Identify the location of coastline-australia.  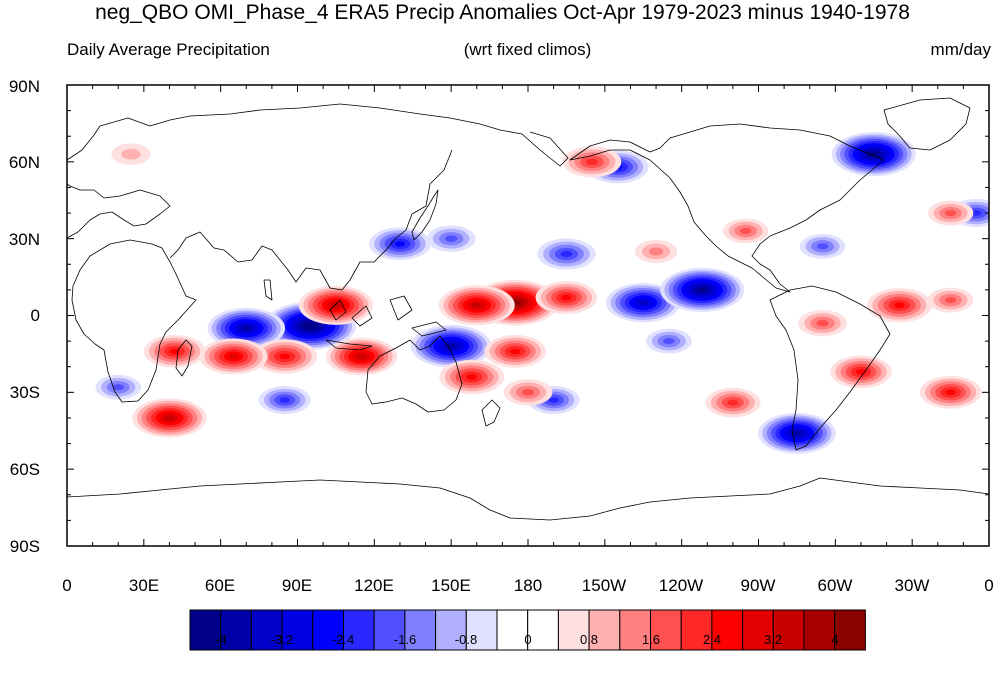
(414, 374).